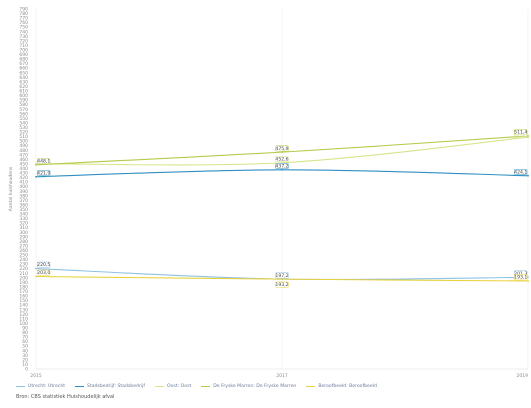  What do you see at coordinates (23, 178) in the screenshot?
I see `y-tick-label: 420` at bounding box center [23, 178].